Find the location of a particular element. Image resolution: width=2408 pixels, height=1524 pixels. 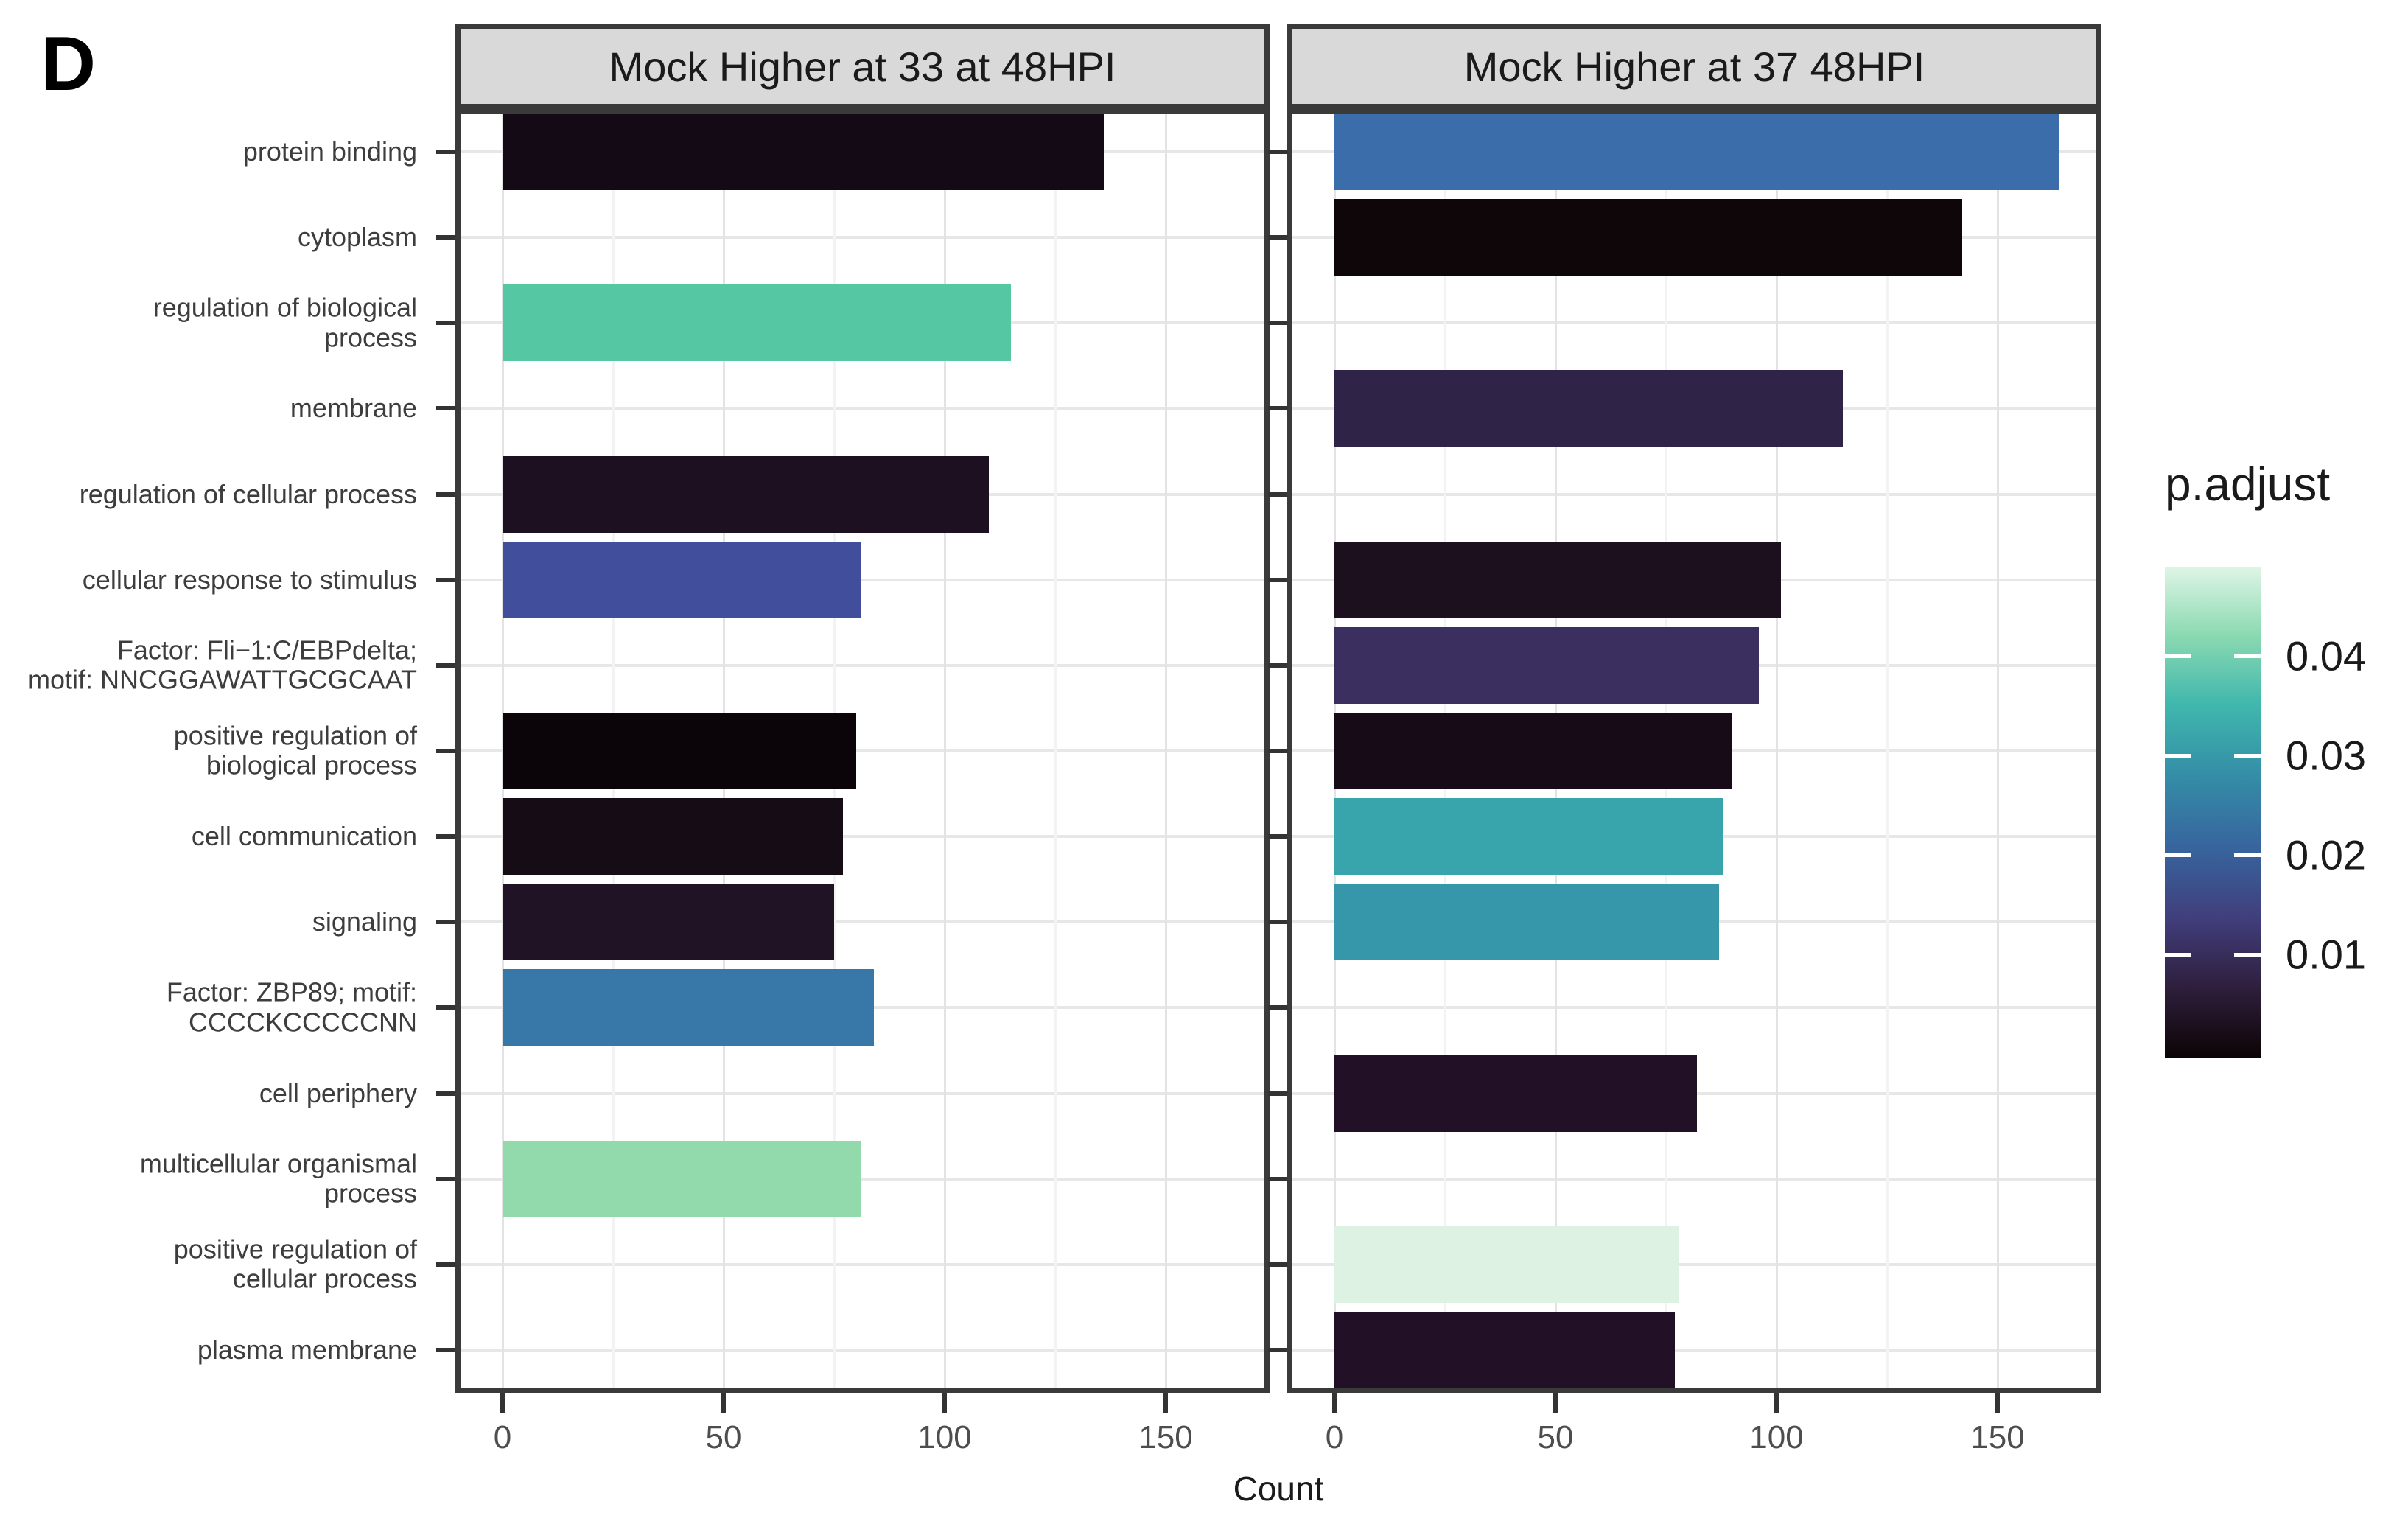

legend-tick-label: 0.02 is located at coordinates (2326, 854).